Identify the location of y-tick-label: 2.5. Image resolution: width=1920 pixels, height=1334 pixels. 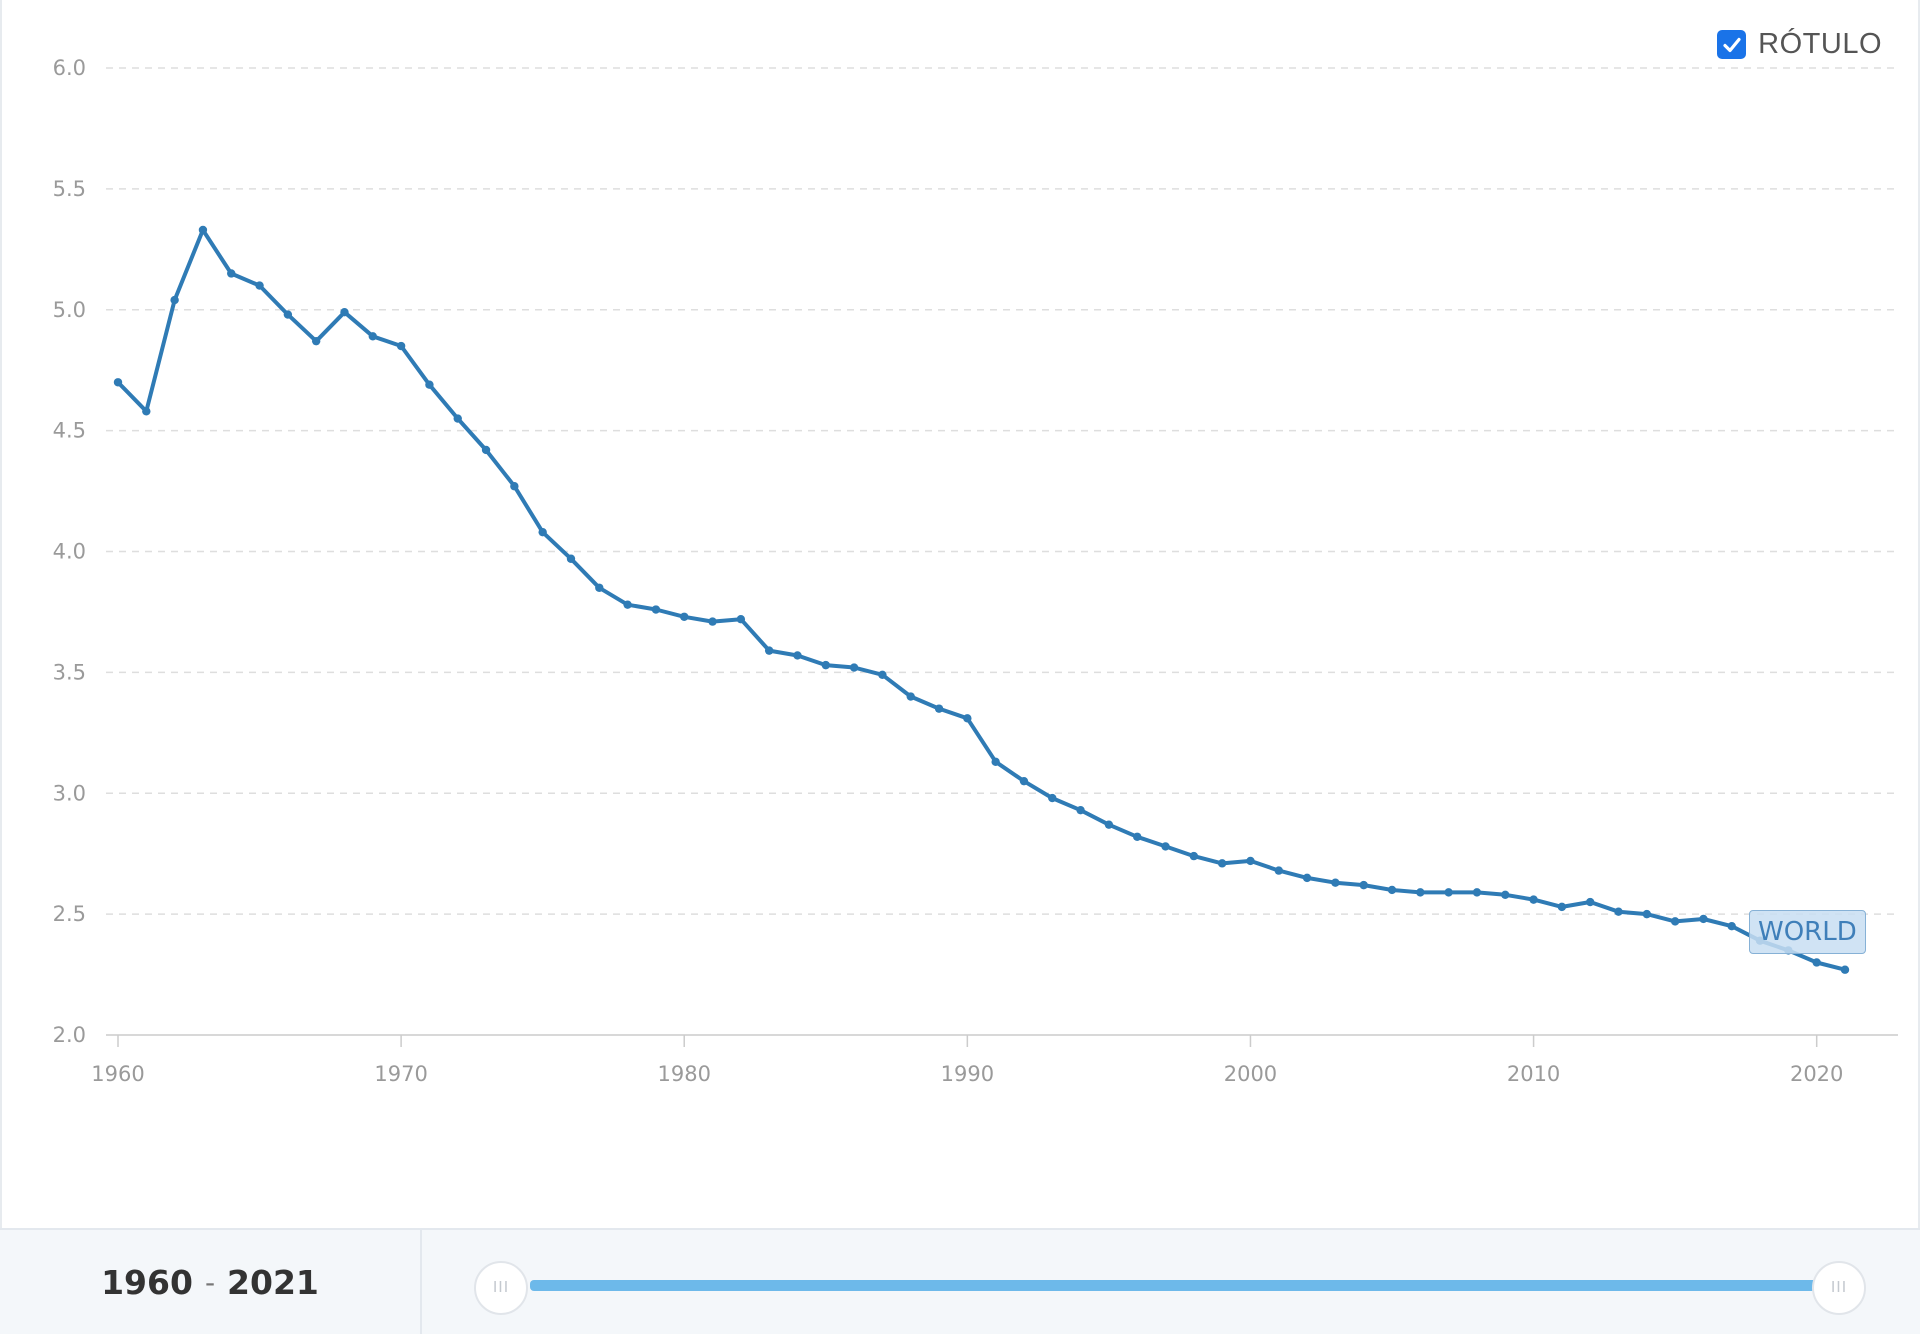
(69, 914).